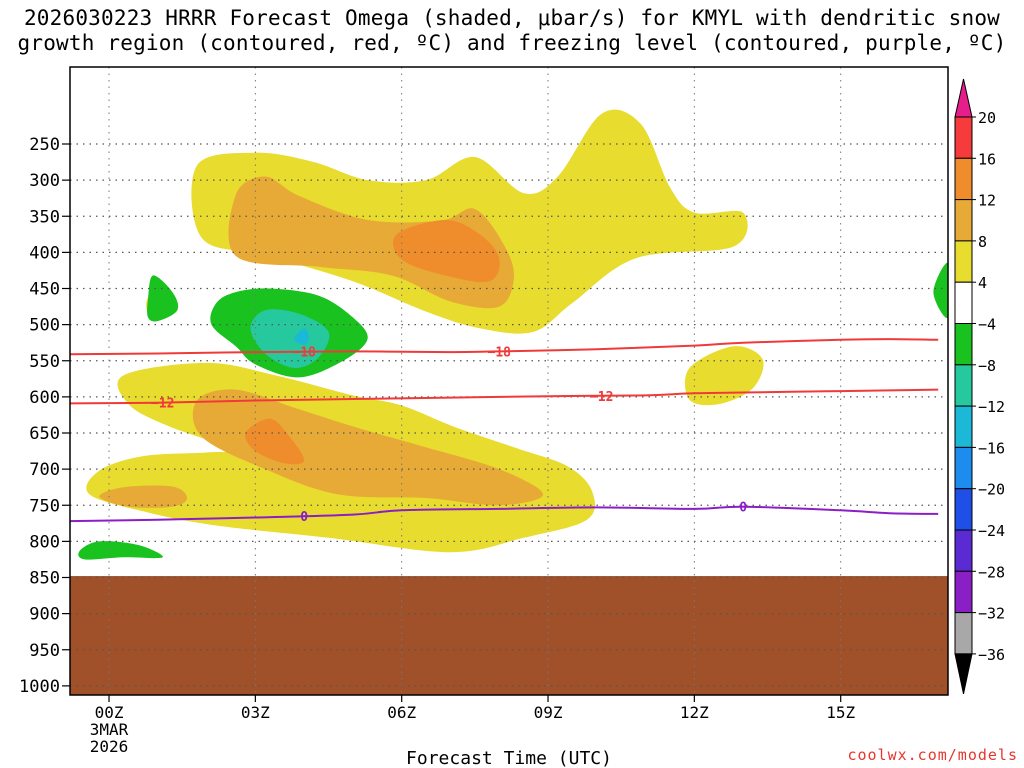  Describe the element at coordinates (987, 201) in the screenshot. I see `colorbar-label-2: 12` at that location.